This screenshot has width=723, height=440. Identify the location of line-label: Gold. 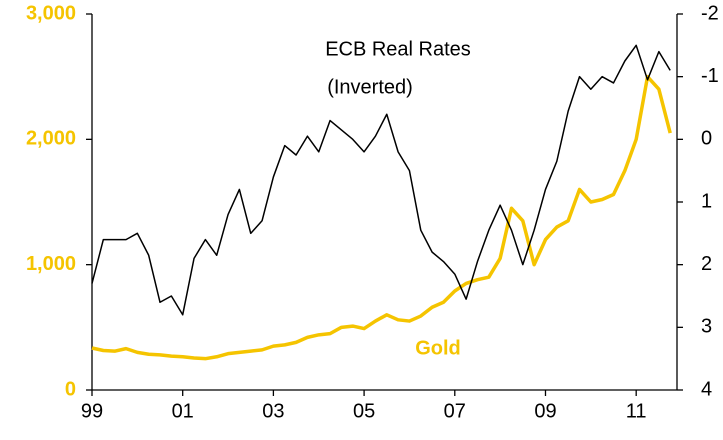
(438, 348).